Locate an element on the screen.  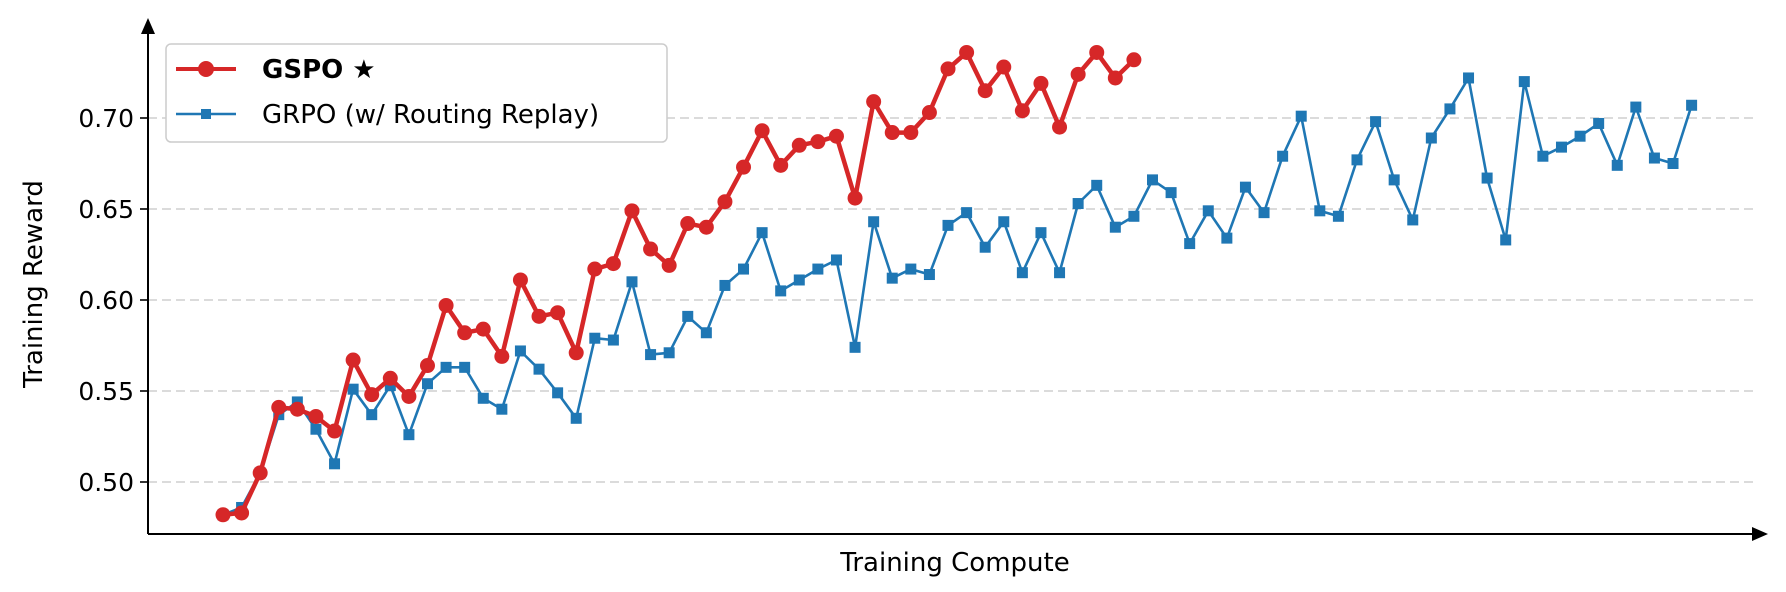
x-axis-label: Training Compute is located at coordinates (954, 563).